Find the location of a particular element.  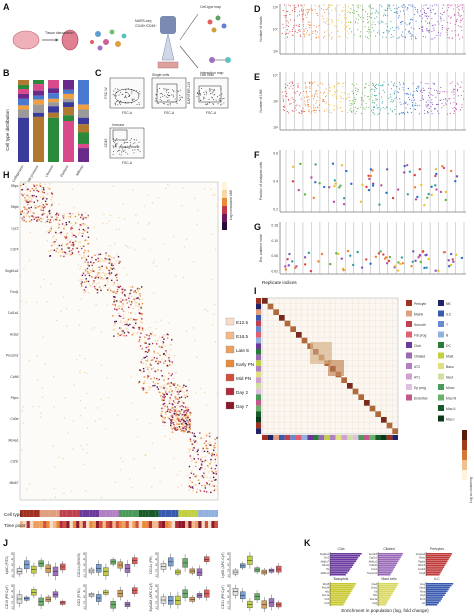

tick-label: 3 is located at coordinates (156, 565).